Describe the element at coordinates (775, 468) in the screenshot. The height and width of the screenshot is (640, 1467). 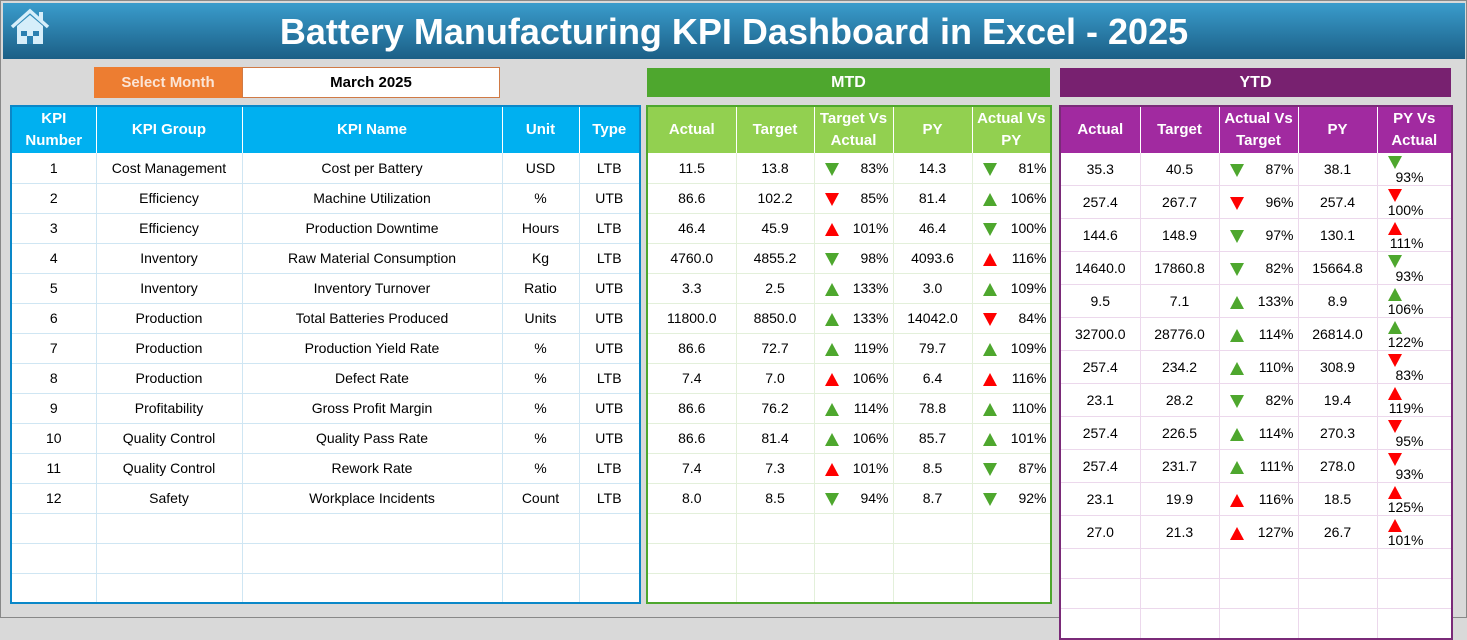
I see `mtd-target-cell: 7.3` at that location.